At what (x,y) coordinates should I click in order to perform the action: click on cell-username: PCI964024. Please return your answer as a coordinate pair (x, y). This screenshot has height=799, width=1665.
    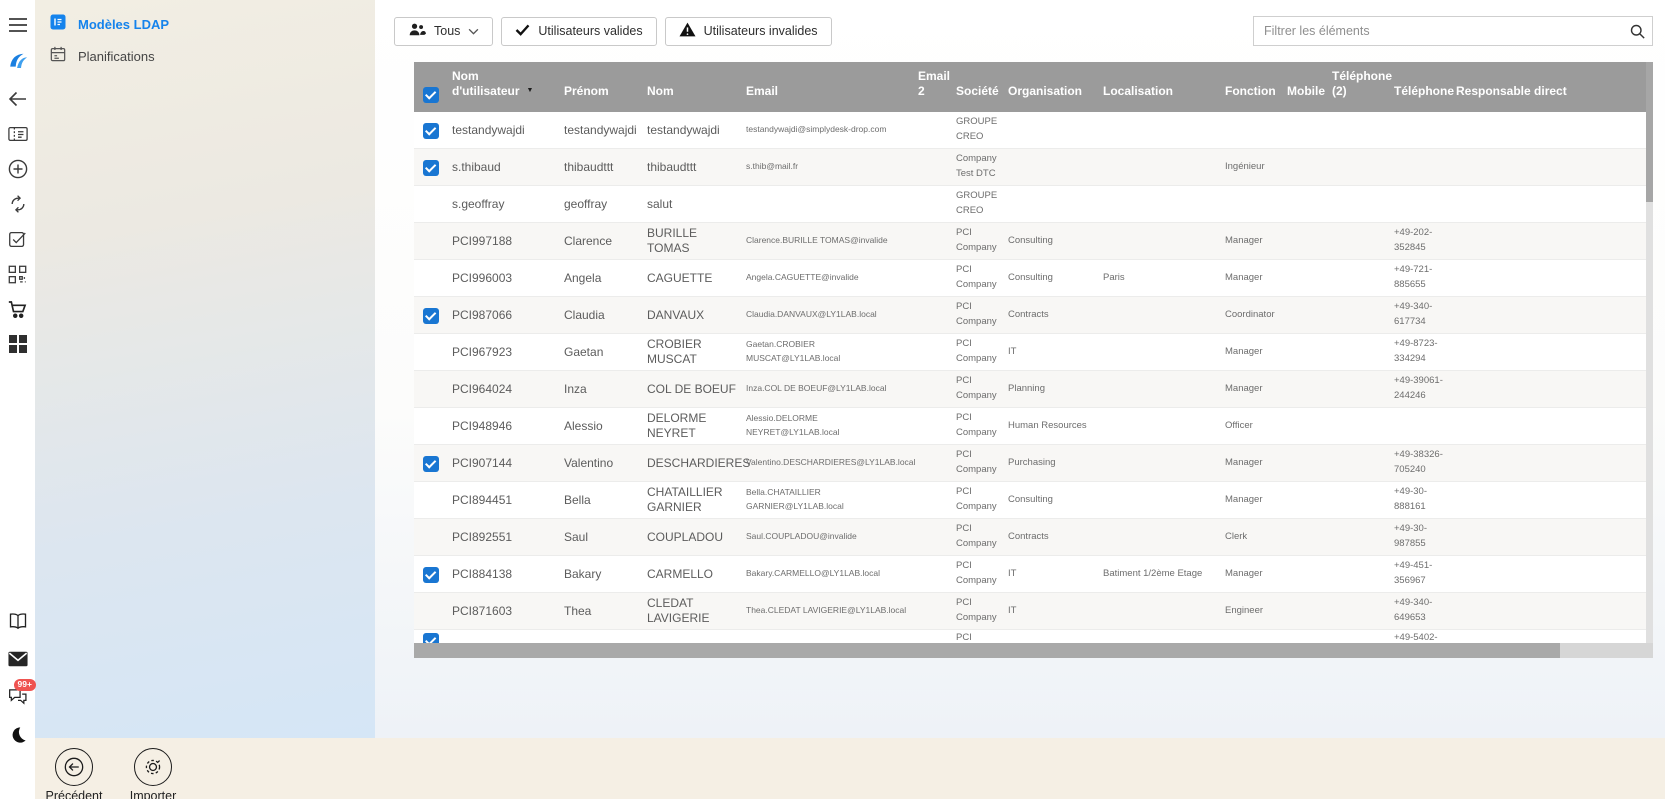
    Looking at the image, I should click on (482, 388).